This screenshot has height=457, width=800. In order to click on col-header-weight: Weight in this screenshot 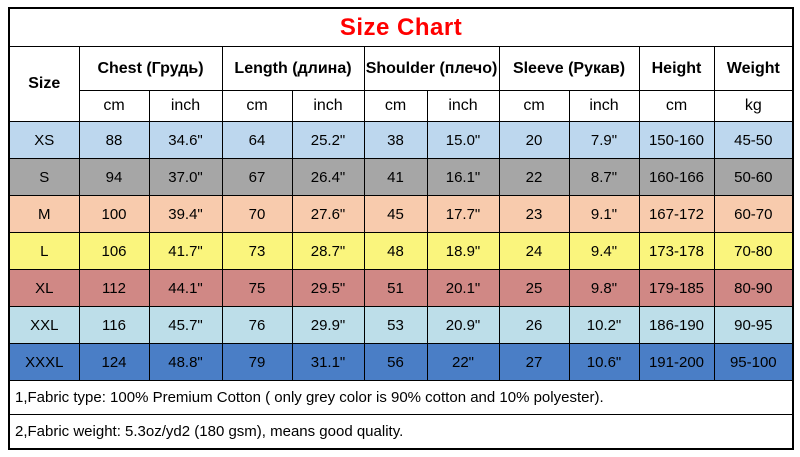, I will do `click(753, 68)`.